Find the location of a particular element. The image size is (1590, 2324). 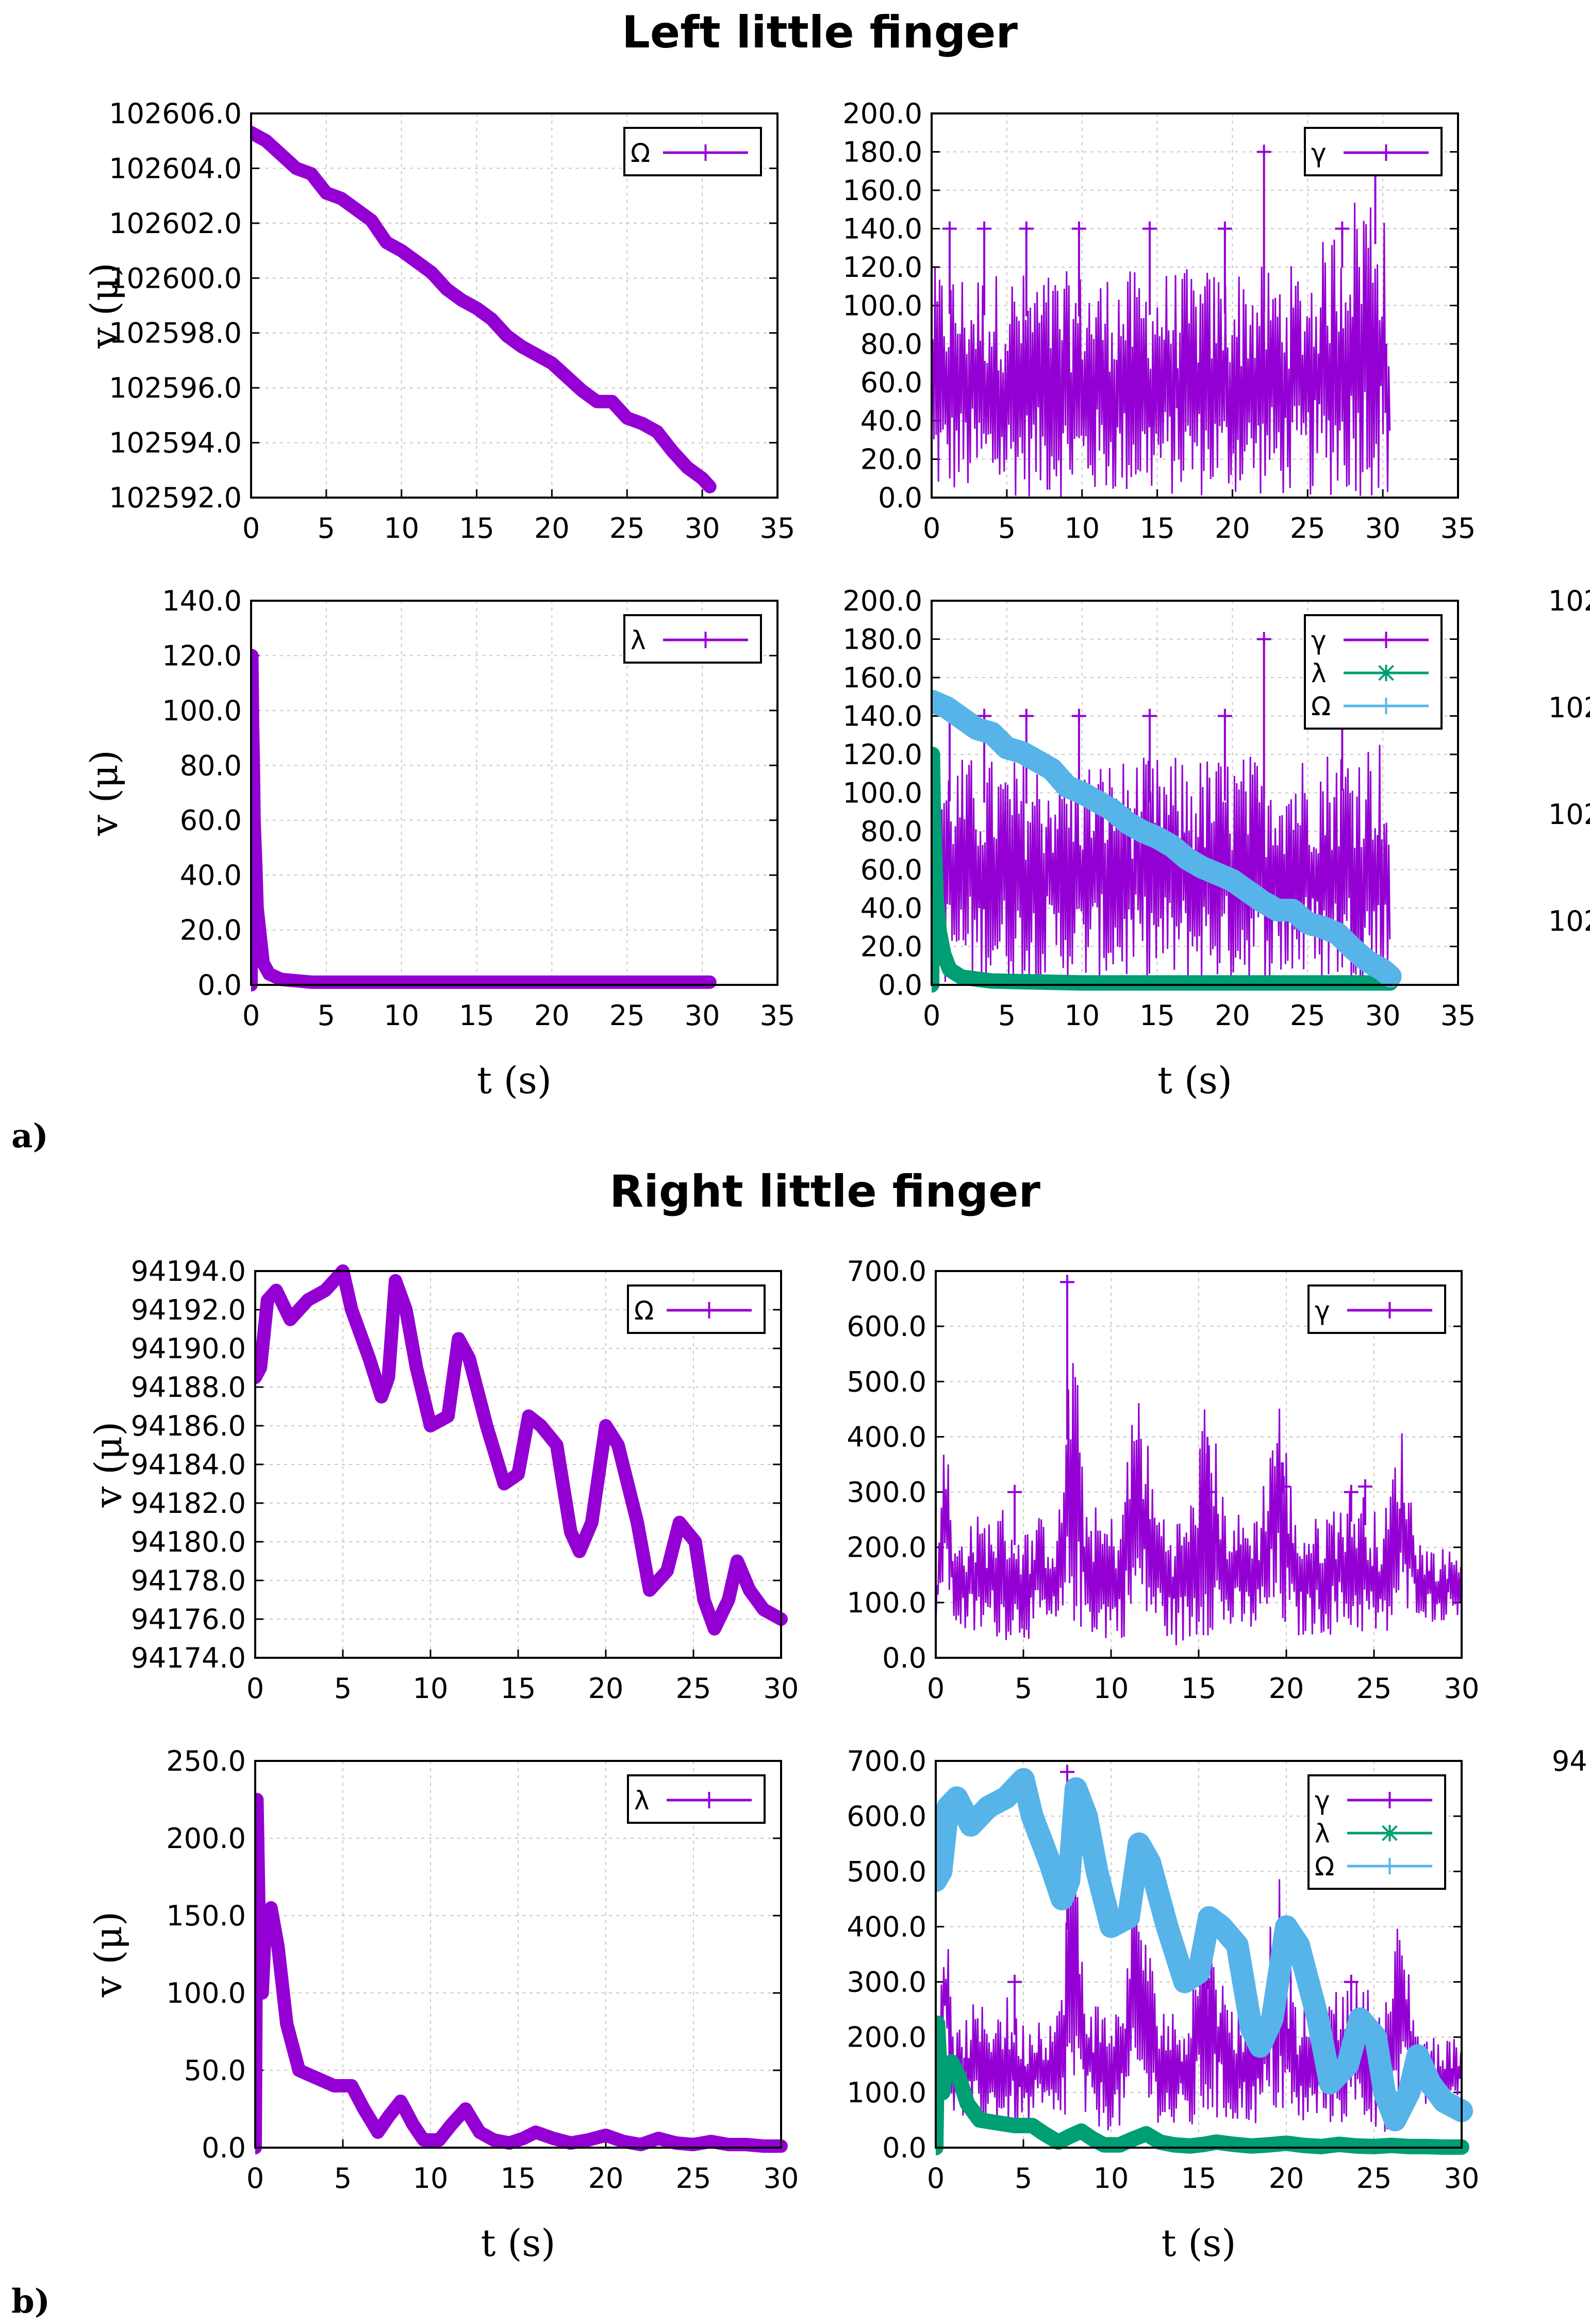

y-tick-label: 102596.0 is located at coordinates (175, 388).